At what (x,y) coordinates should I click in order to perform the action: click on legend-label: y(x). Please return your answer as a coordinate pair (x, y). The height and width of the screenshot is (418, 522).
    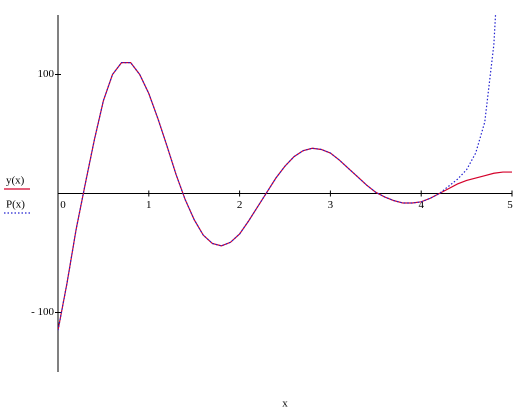
    Looking at the image, I should click on (15, 181).